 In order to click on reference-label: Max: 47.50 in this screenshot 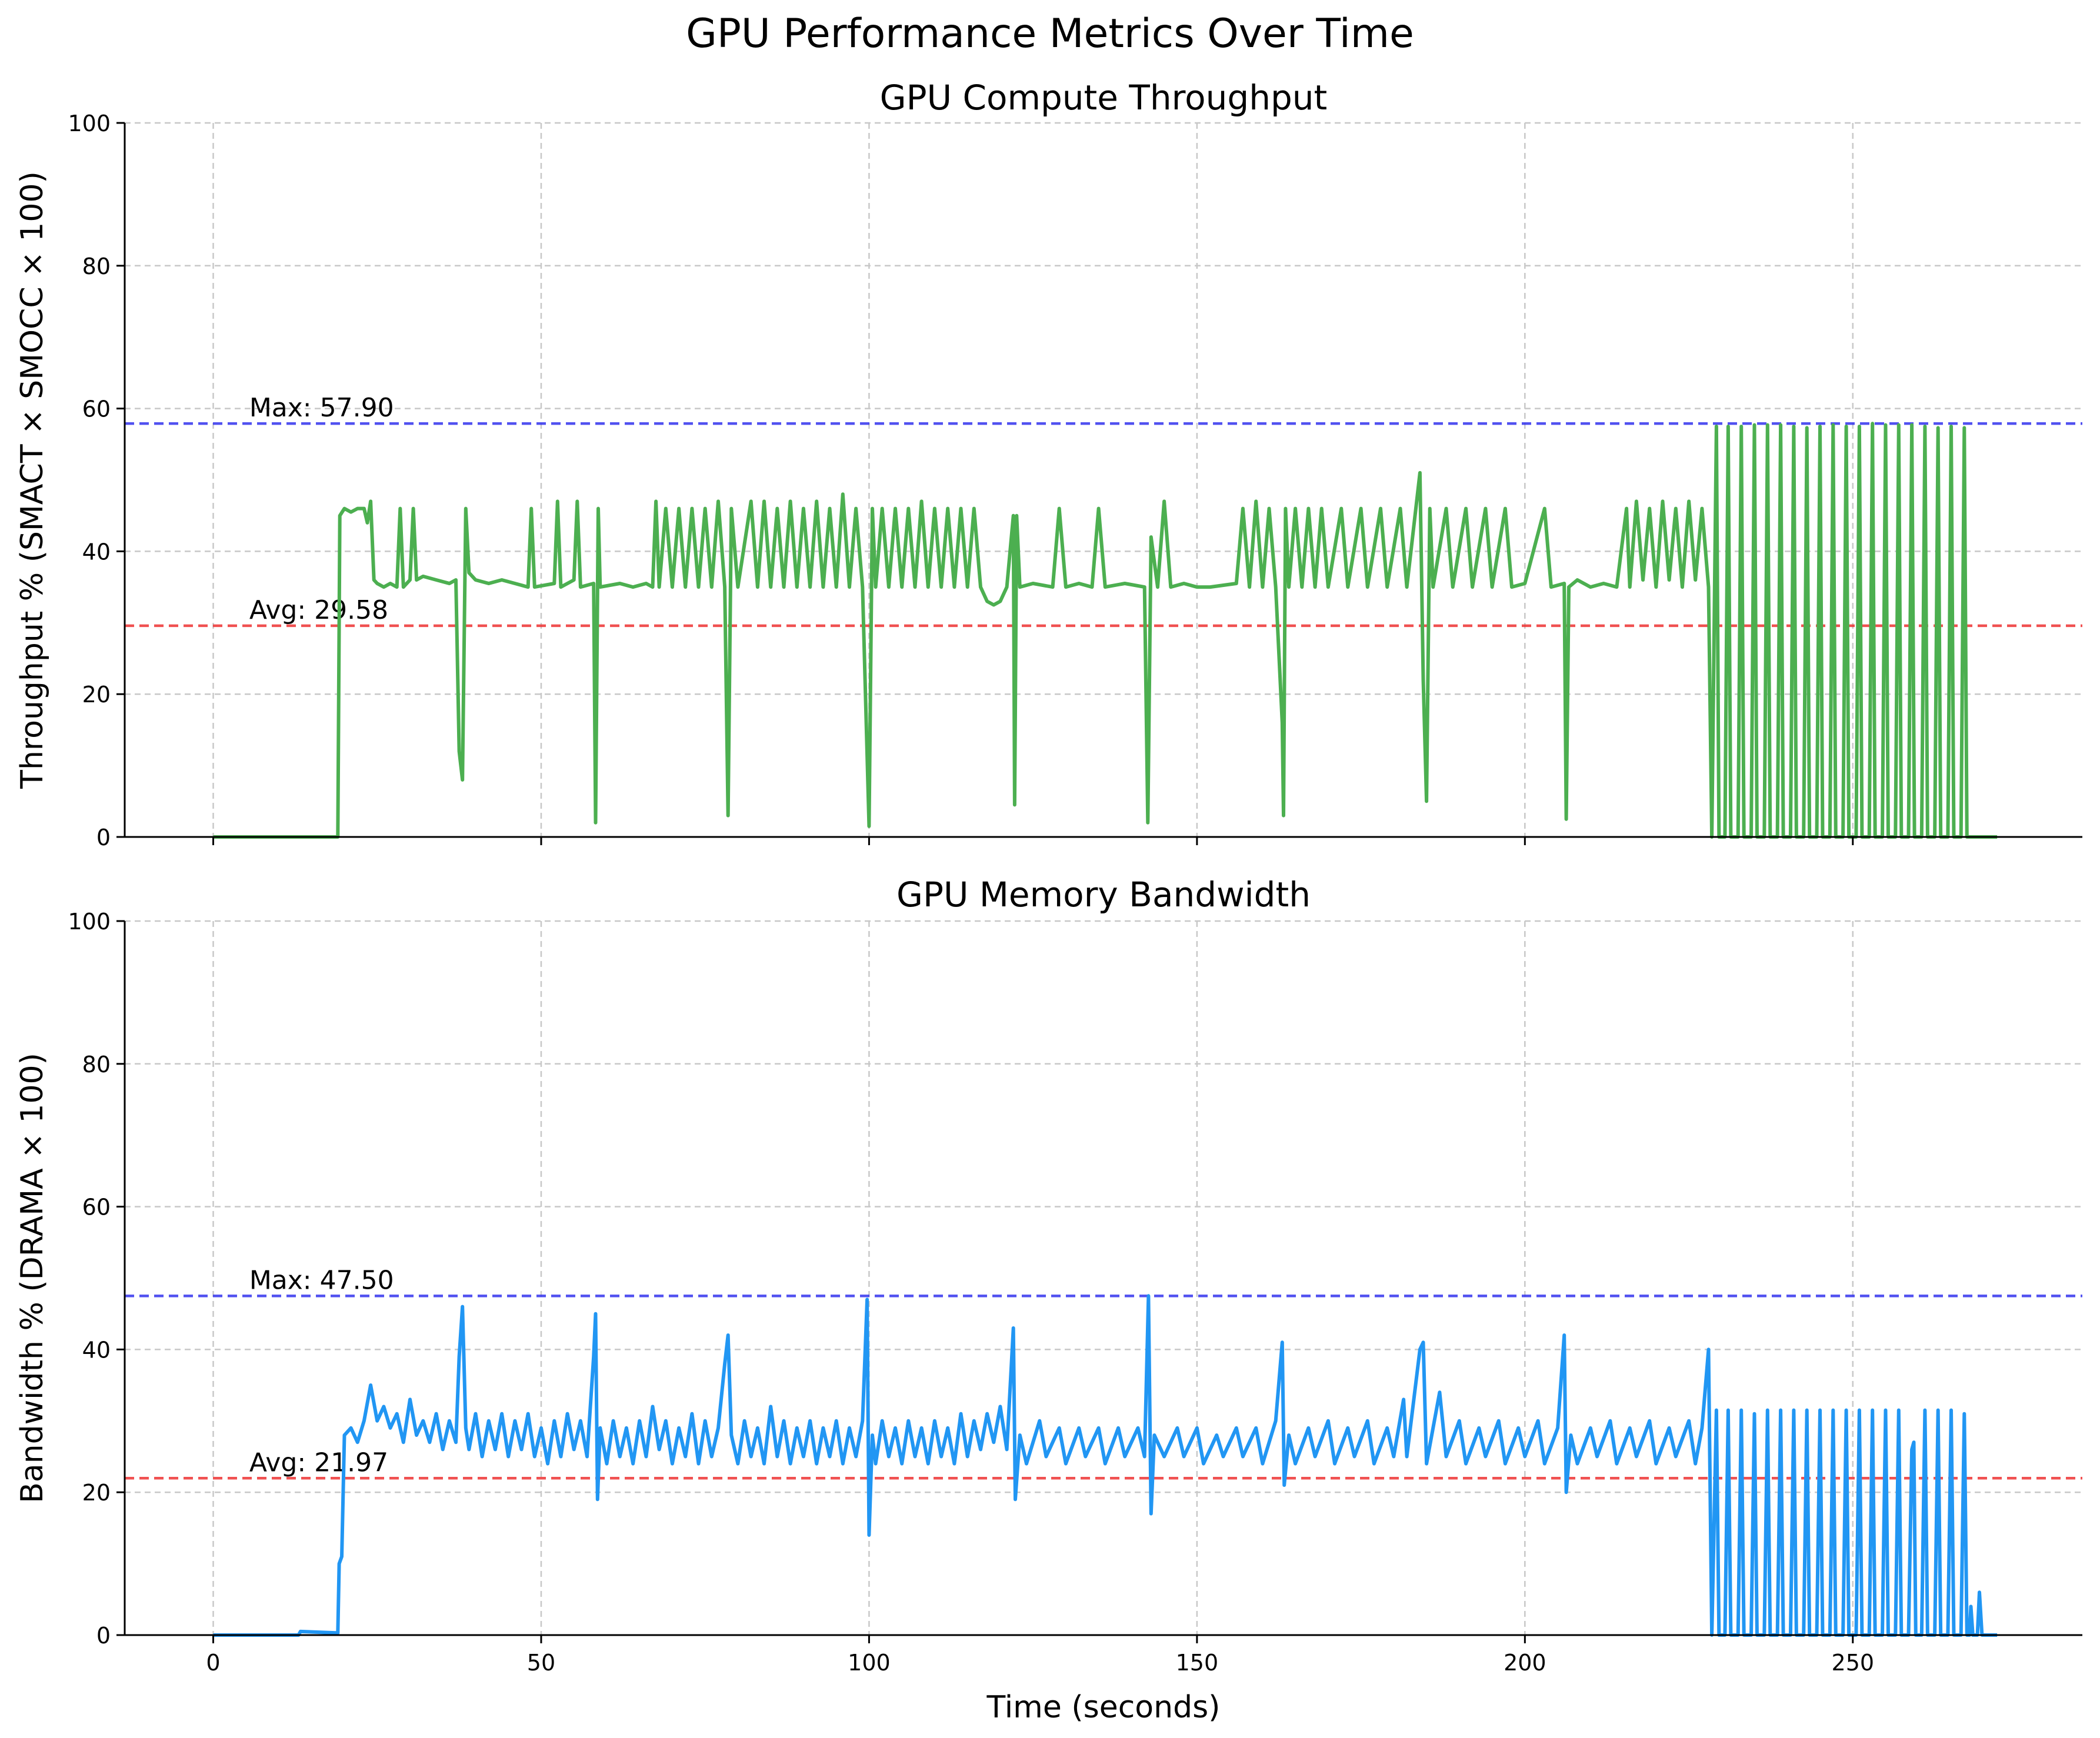, I will do `click(321, 1280)`.